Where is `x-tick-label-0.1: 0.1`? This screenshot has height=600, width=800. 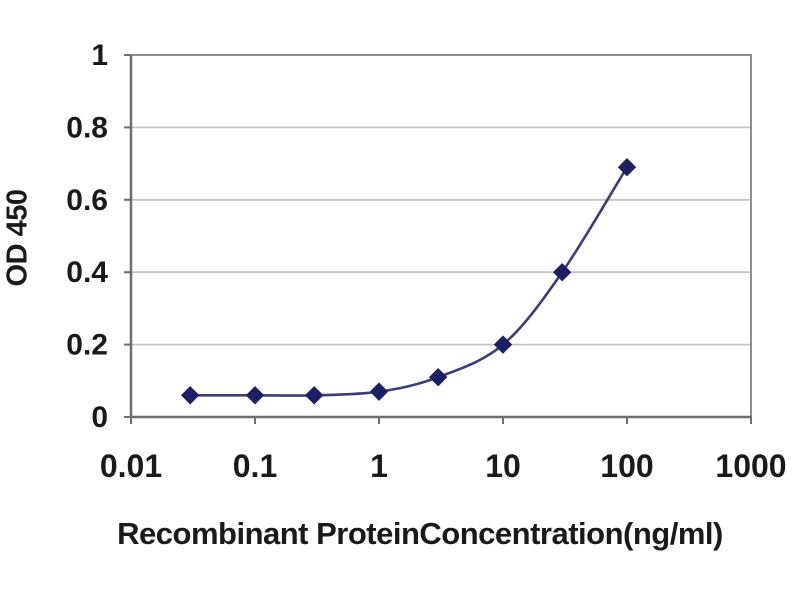
x-tick-label-0.1: 0.1 is located at coordinates (255, 466).